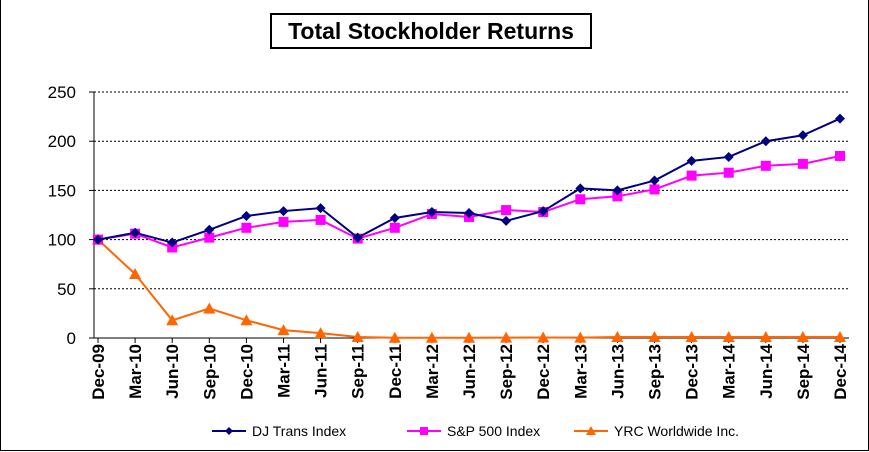 The height and width of the screenshot is (452, 869). What do you see at coordinates (62, 190) in the screenshot?
I see `y-tick-label: 150` at bounding box center [62, 190].